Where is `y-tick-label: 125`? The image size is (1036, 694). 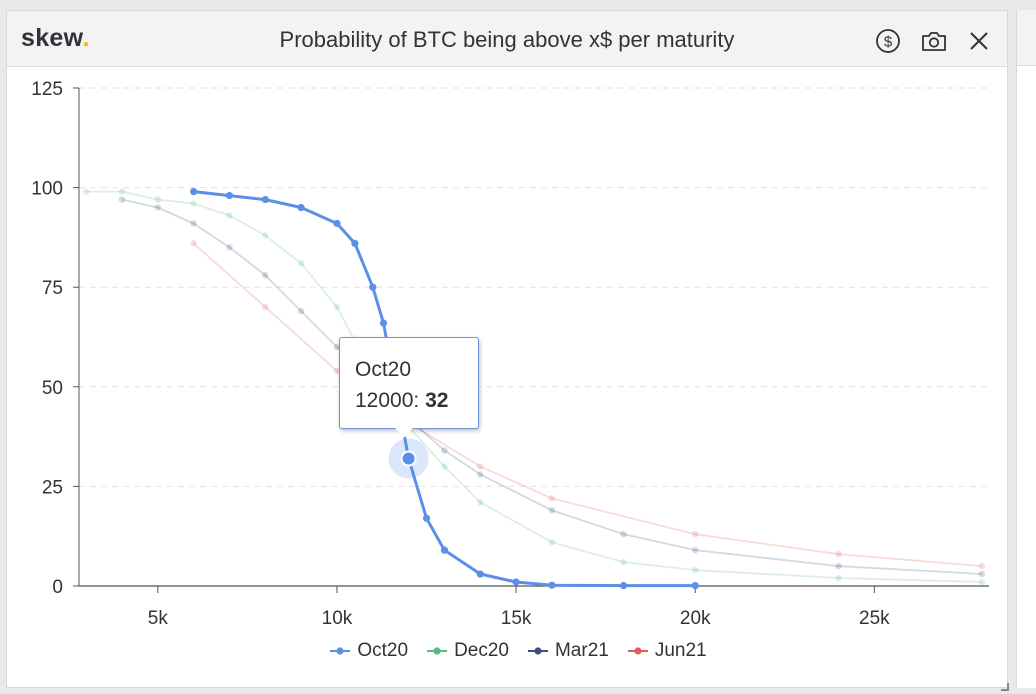 y-tick-label: 125 is located at coordinates (47, 89).